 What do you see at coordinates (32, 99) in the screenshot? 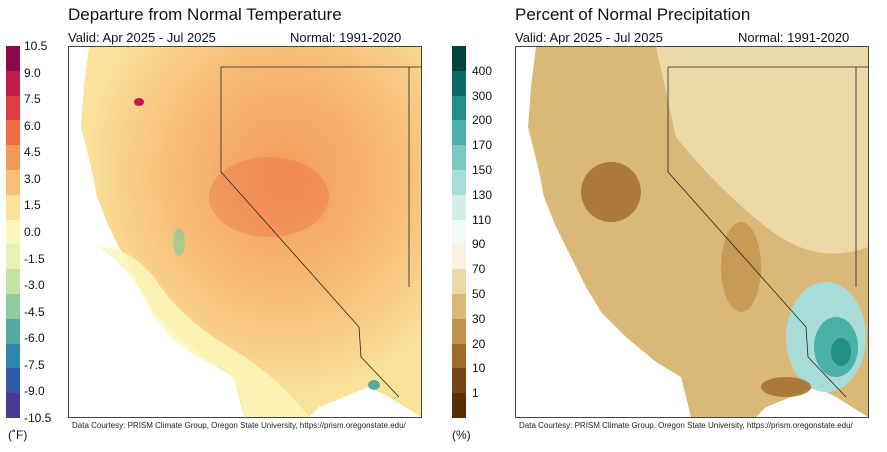
I see `colorbar-tick-label: 7.5` at bounding box center [32, 99].